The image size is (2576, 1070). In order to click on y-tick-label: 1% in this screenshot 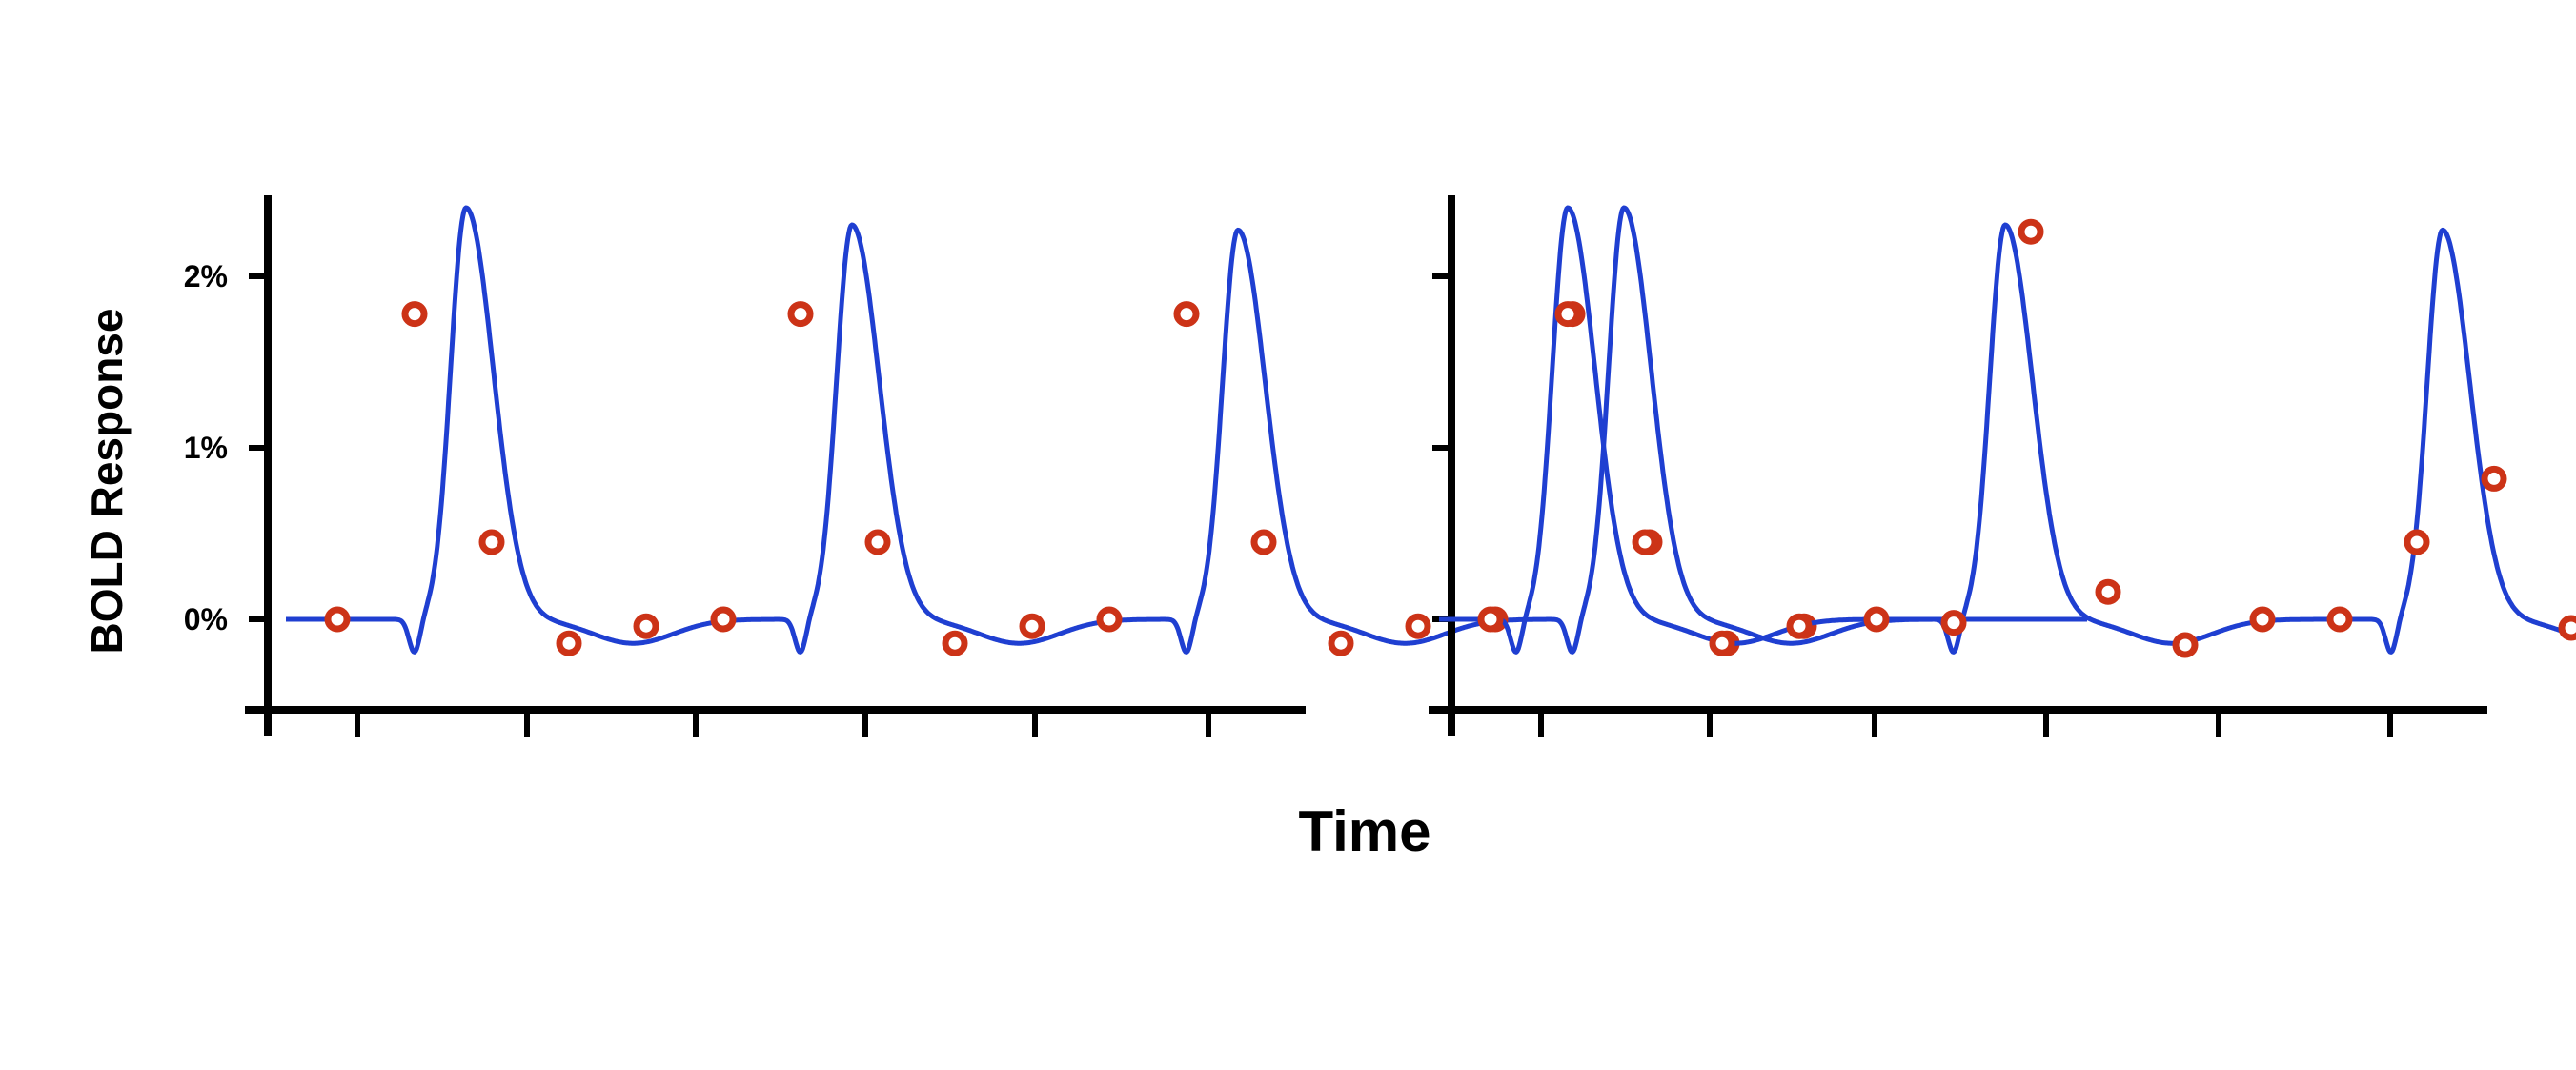, I will do `click(206, 448)`.